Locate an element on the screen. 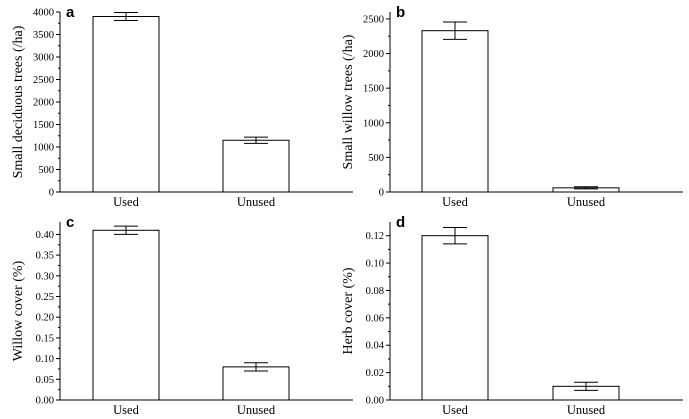 Image resolution: width=689 pixels, height=419 pixels. chart-1-x-tick-label: Used is located at coordinates (455, 202).